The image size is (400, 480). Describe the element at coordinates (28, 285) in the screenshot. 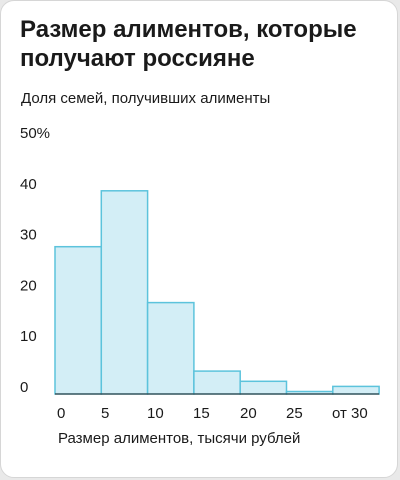

I see `y-tick-label: 20` at that location.